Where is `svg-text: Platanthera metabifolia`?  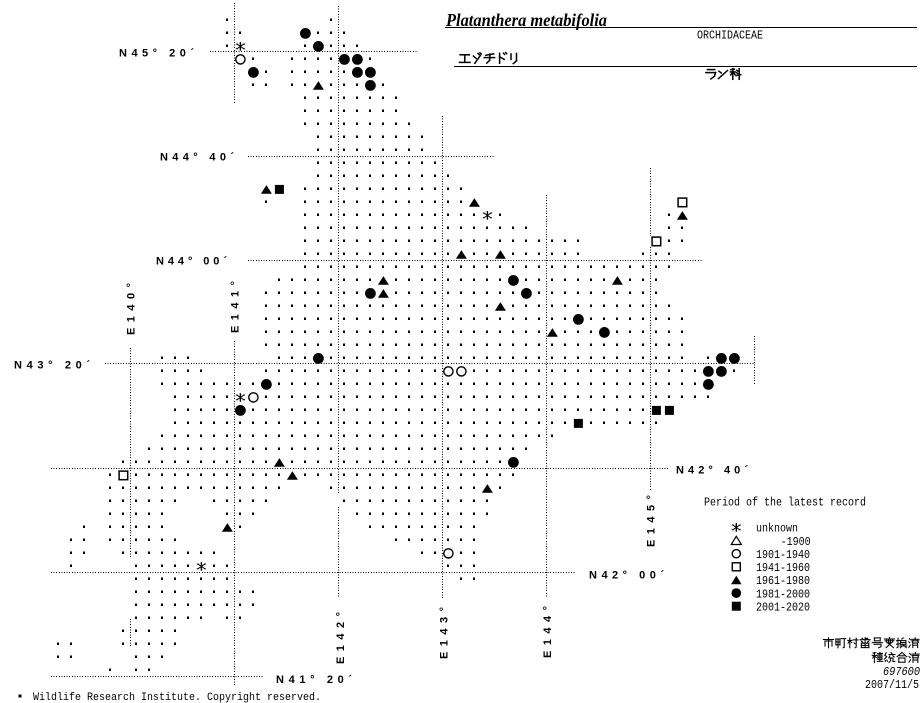
svg-text: Platanthera metabifolia is located at coordinates (526, 20).